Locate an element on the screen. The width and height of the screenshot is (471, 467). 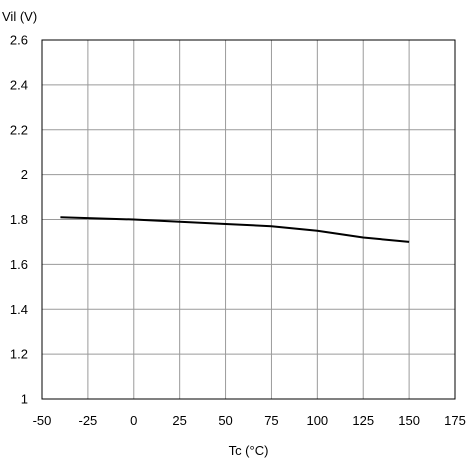
y-tick-label: 1 is located at coordinates (24, 399).